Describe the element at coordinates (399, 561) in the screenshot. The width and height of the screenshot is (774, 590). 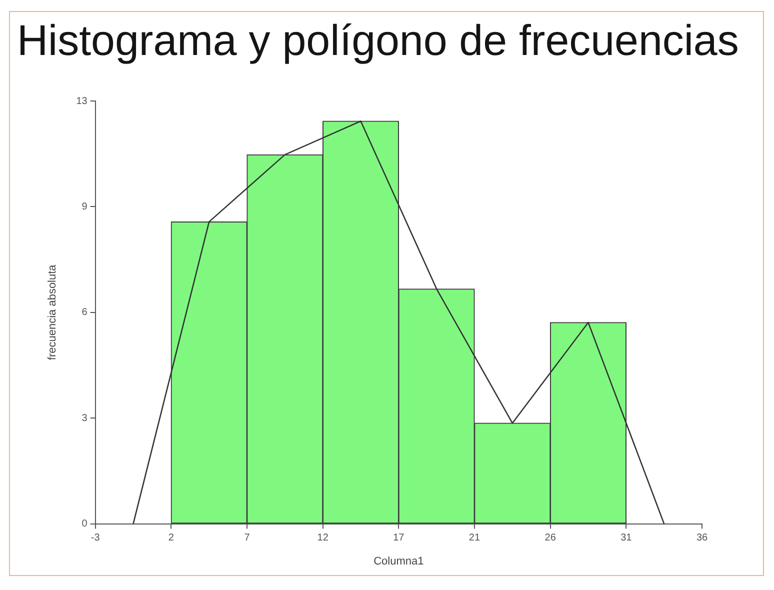
I see `x-axis-title: Columna1` at that location.